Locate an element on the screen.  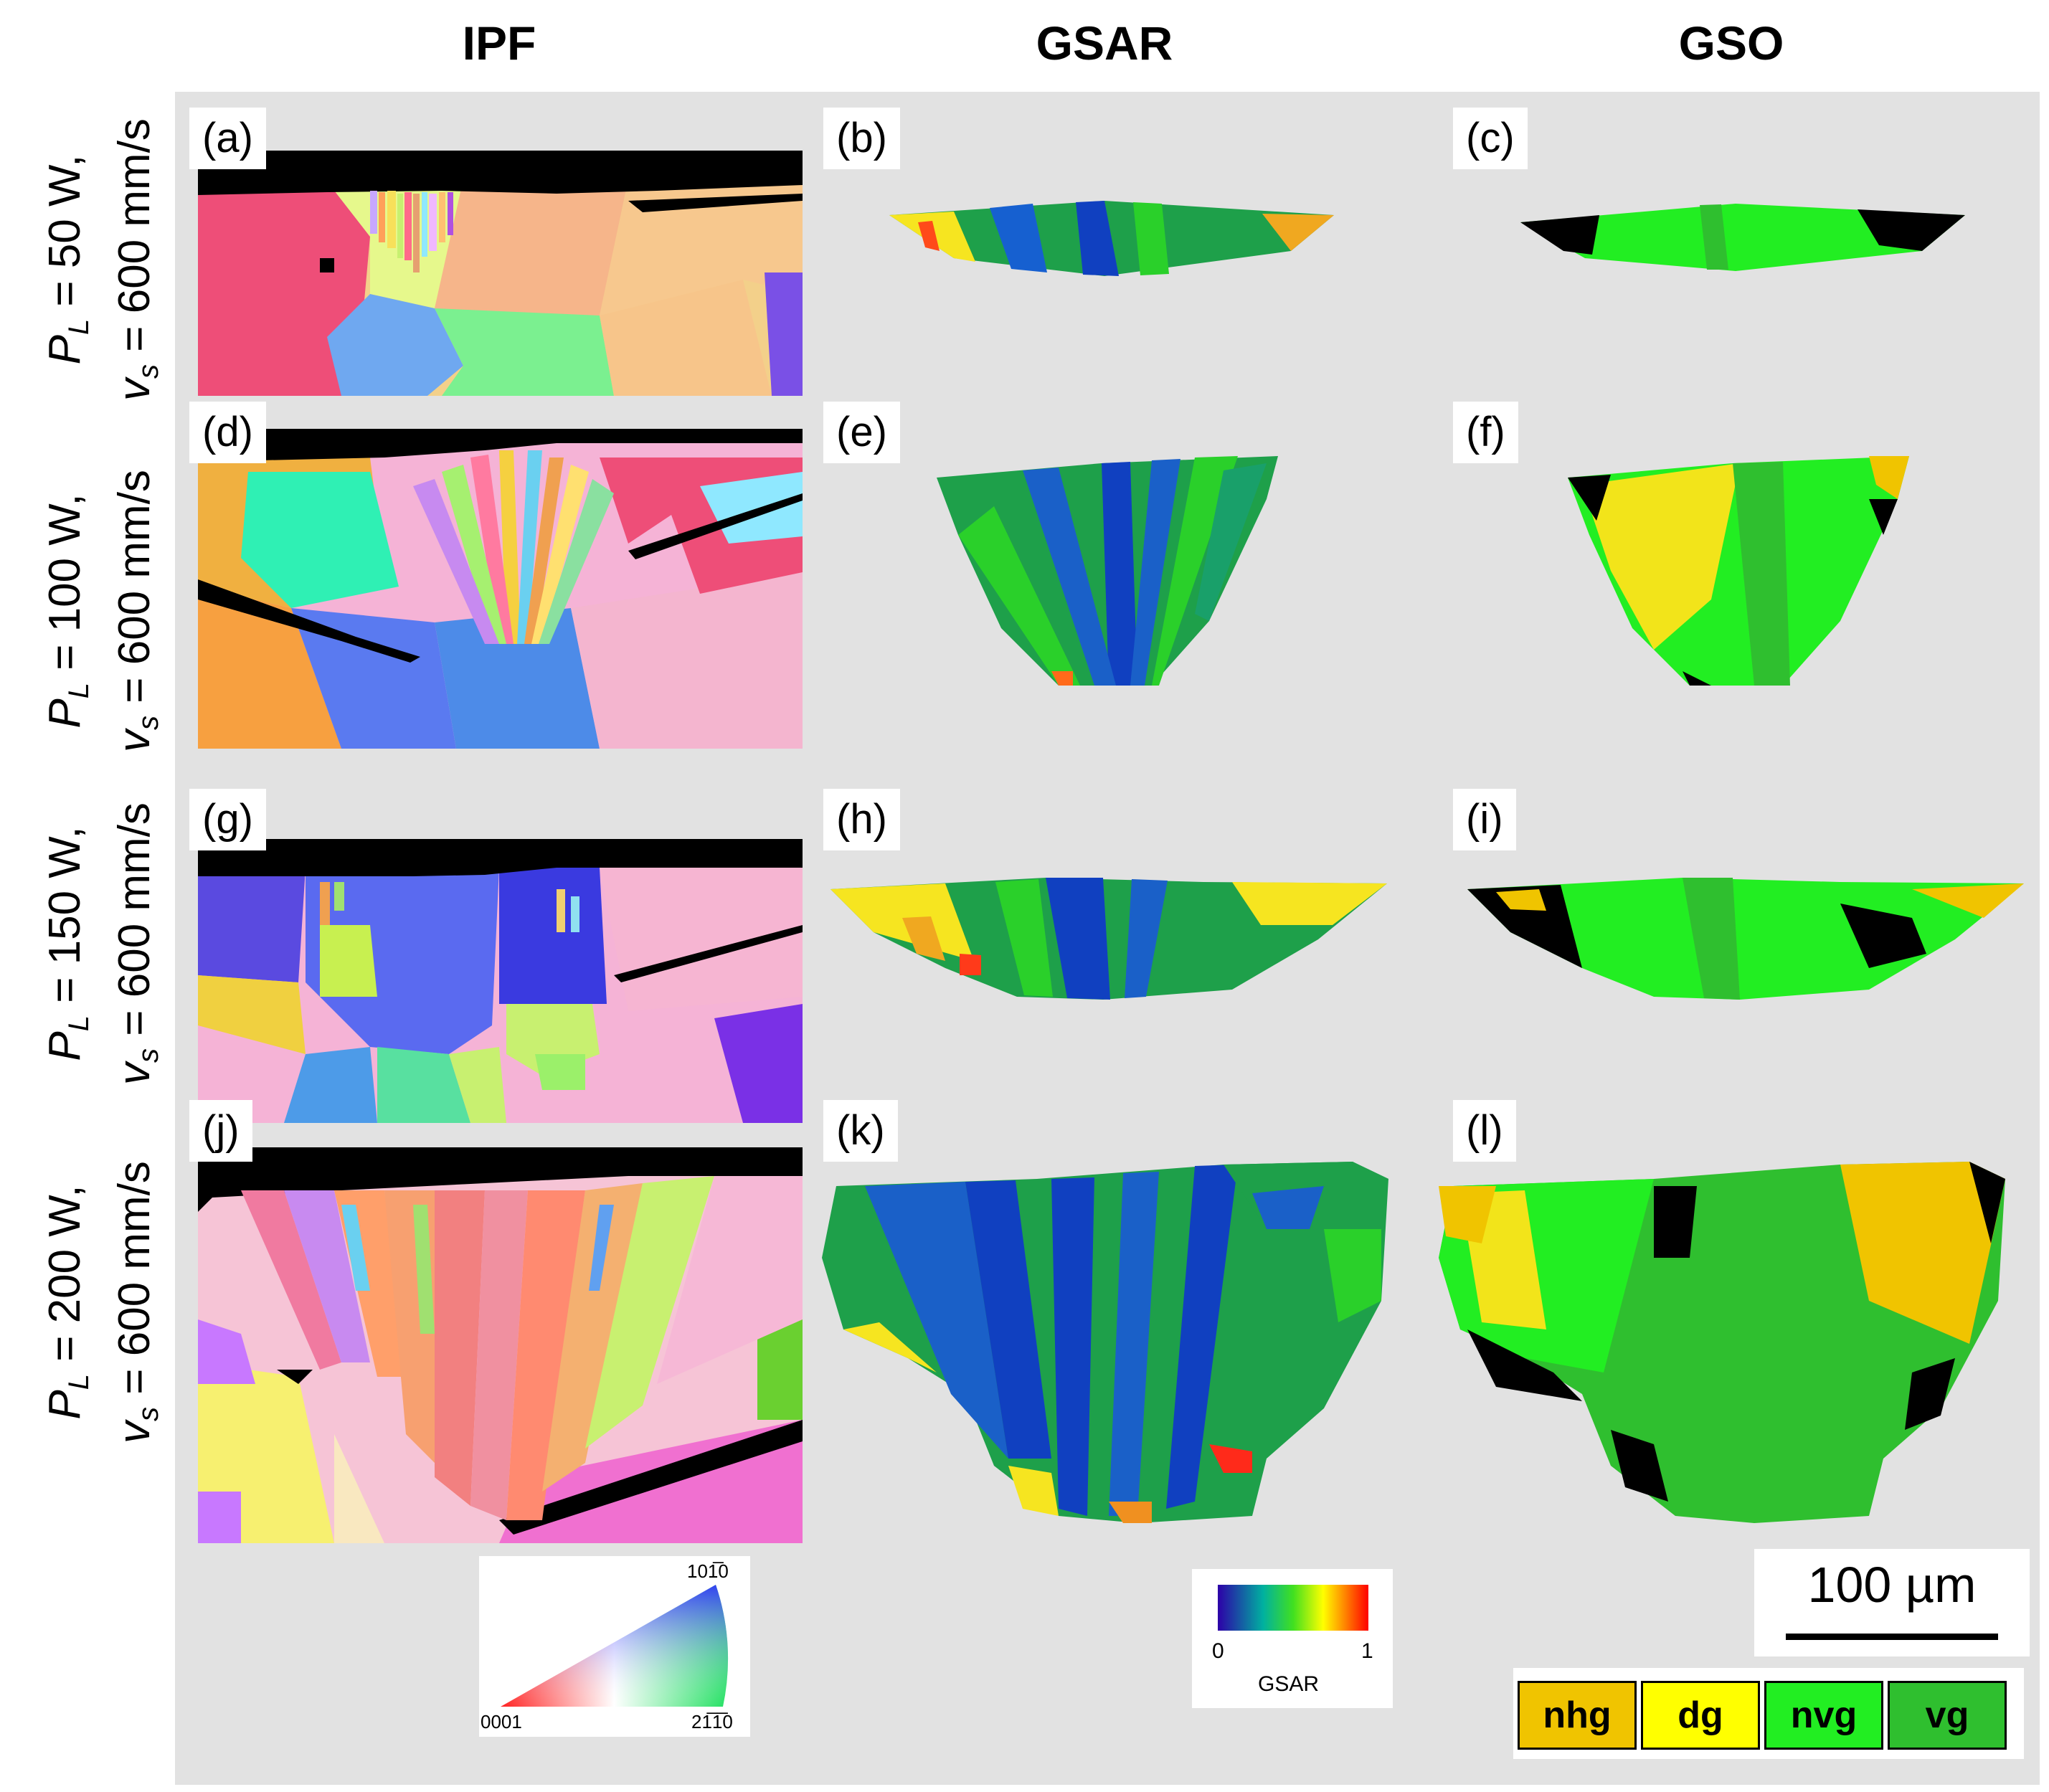
gso-legend-nhg: nhg is located at coordinates (1577, 1715).